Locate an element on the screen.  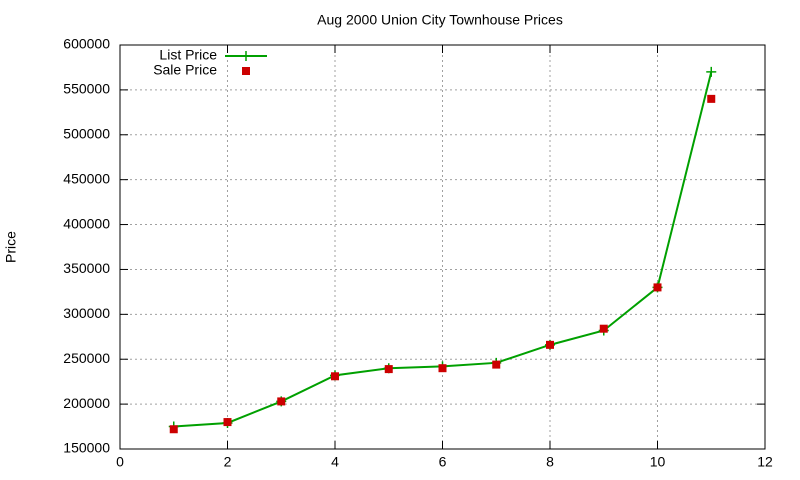
legend-label: Sale Price is located at coordinates (185, 70).